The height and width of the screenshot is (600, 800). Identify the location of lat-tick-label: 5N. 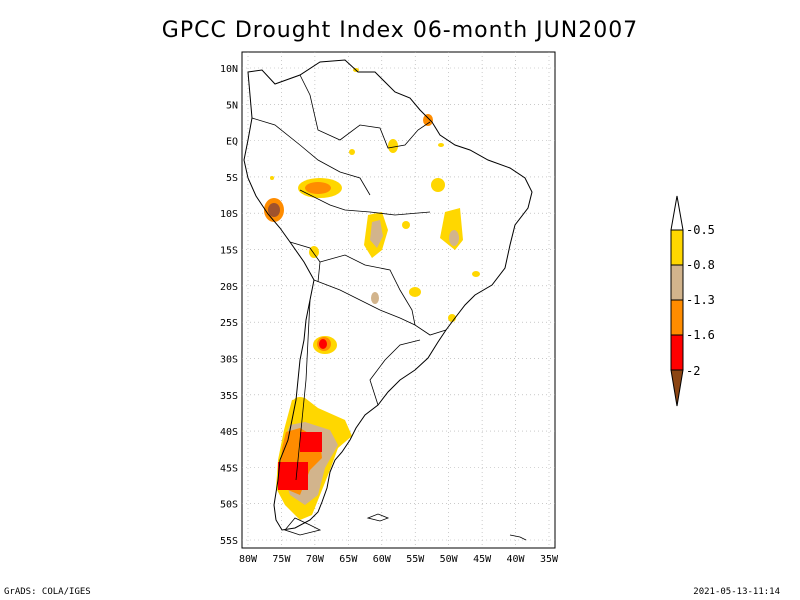
(232, 105).